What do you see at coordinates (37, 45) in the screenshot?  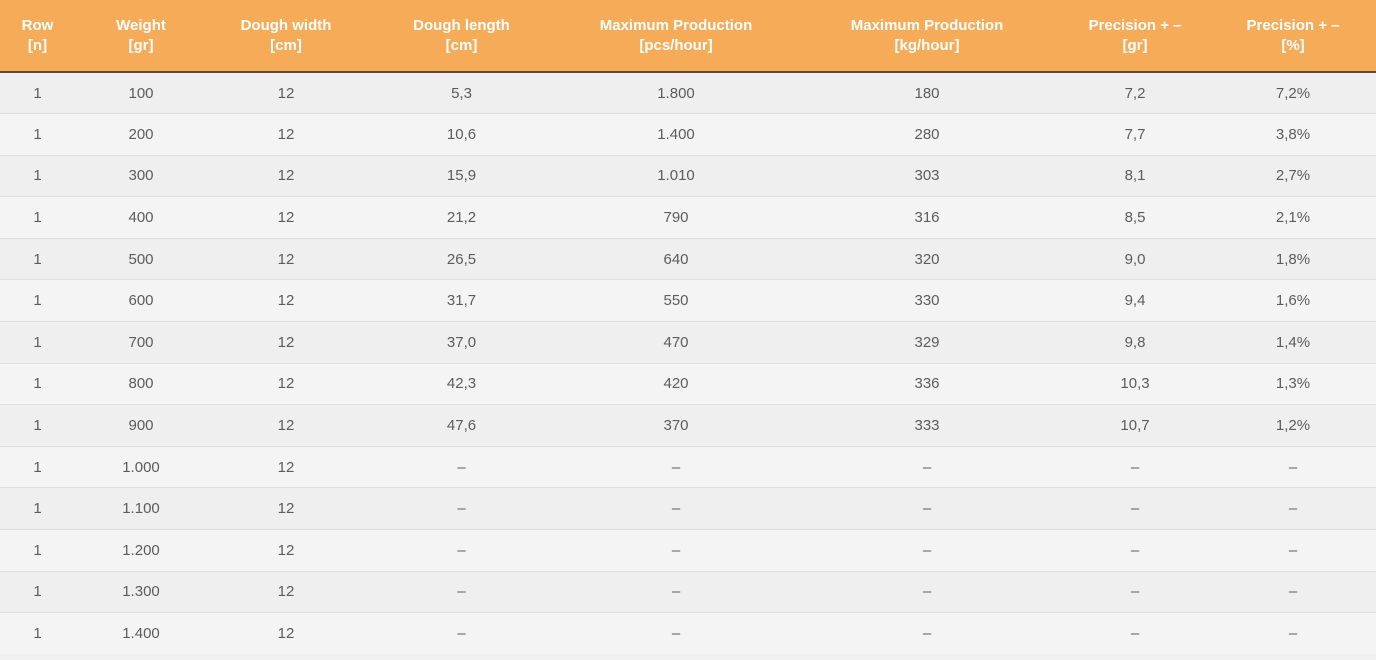 I see `column-header-unit: [n]` at bounding box center [37, 45].